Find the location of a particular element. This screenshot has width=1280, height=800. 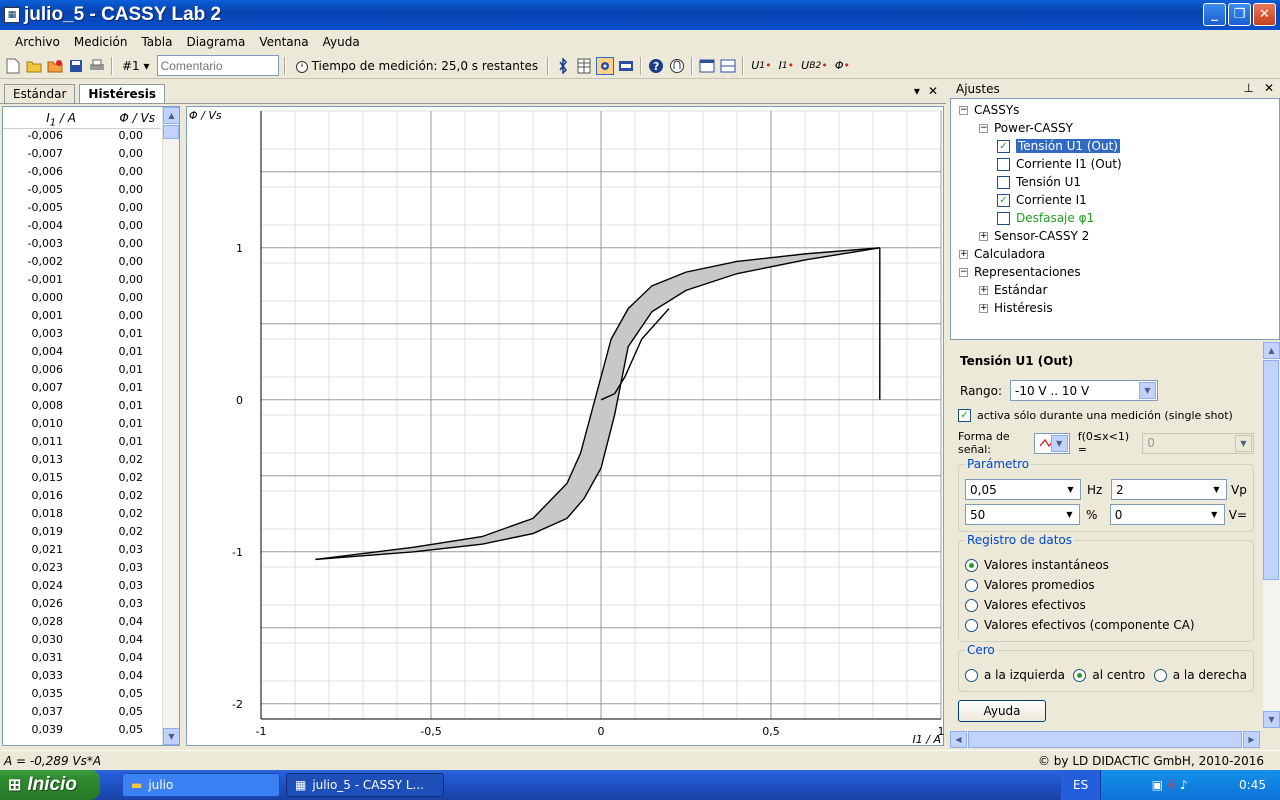

open-folder-icon is located at coordinates (34, 66).